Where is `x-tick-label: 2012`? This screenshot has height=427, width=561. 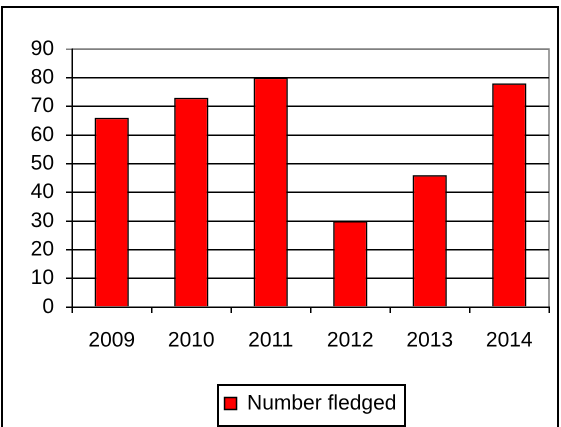 x-tick-label: 2012 is located at coordinates (350, 340).